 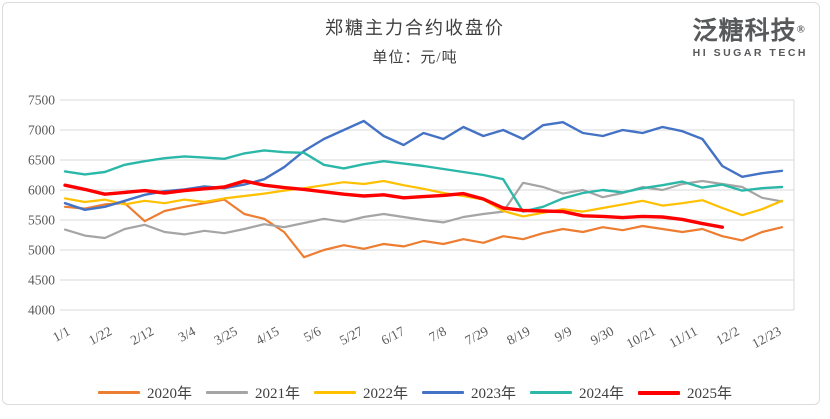 I want to click on x-axis-tick: 5/6, so click(x=312, y=333).